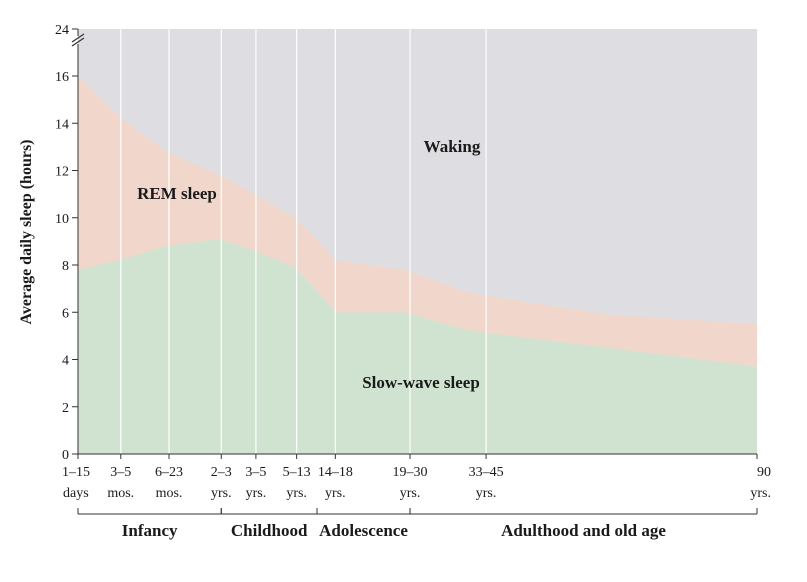  Describe the element at coordinates (65, 266) in the screenshot. I see `y-tick-label: 8` at that location.